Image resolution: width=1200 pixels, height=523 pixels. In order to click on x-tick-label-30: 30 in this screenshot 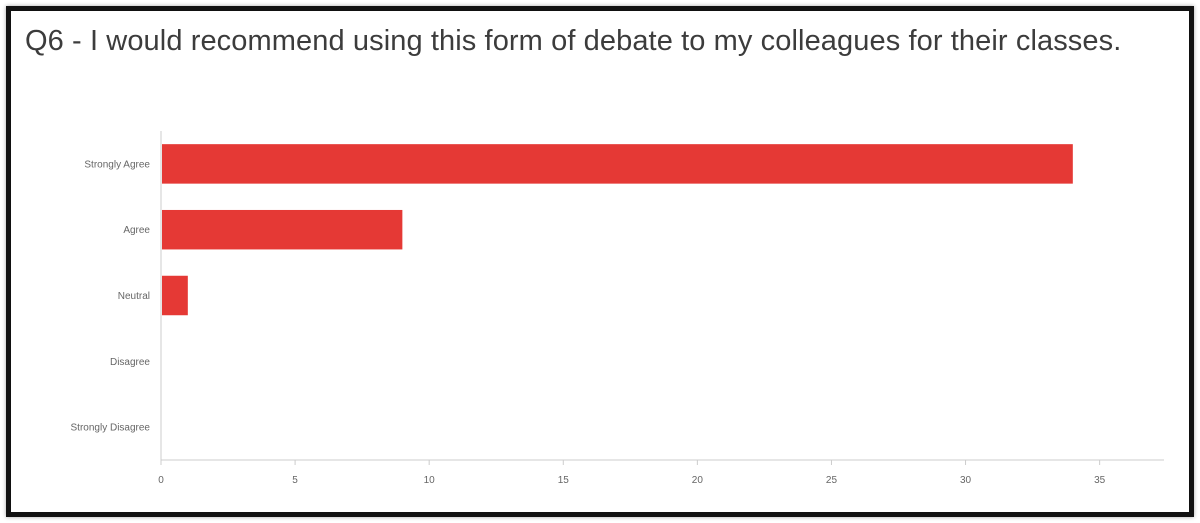, I will do `click(966, 480)`.